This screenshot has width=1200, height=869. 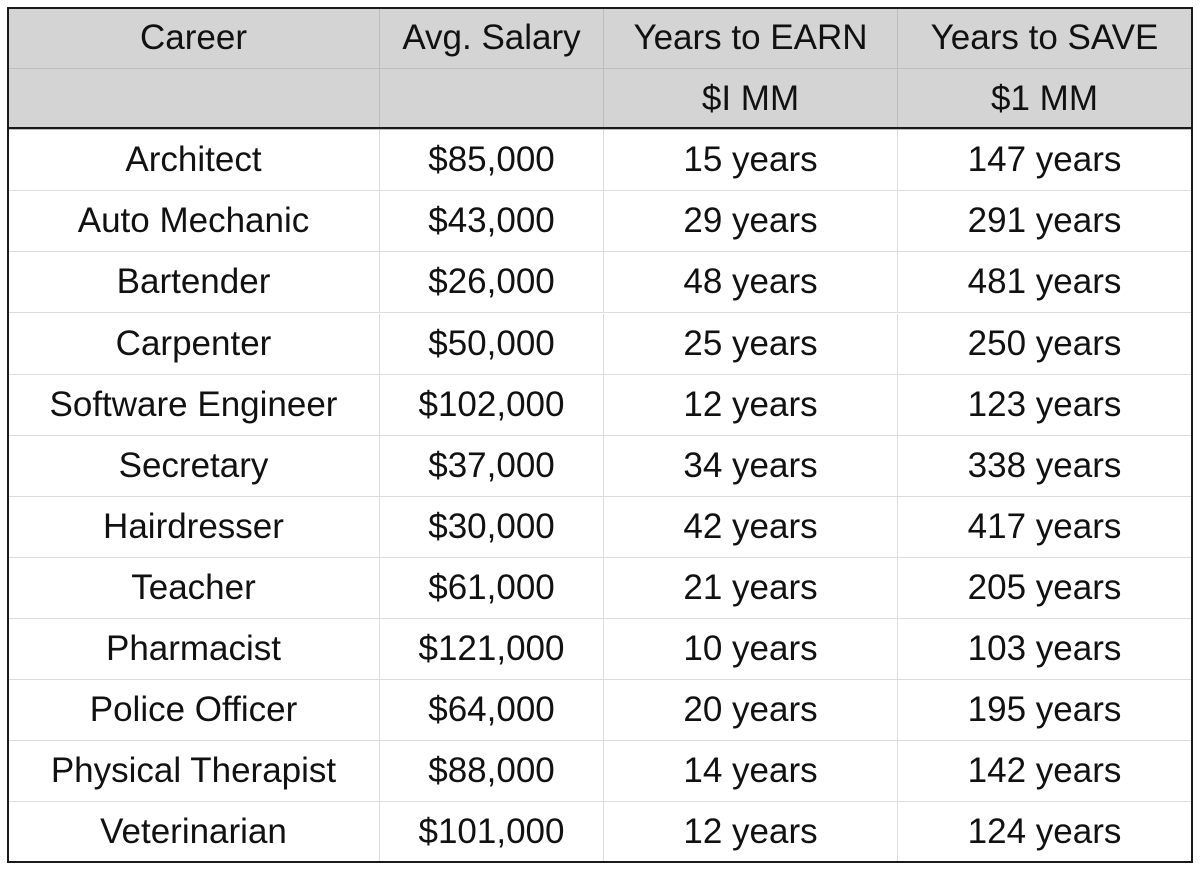 I want to click on value-cell: 21 years, so click(x=751, y=588).